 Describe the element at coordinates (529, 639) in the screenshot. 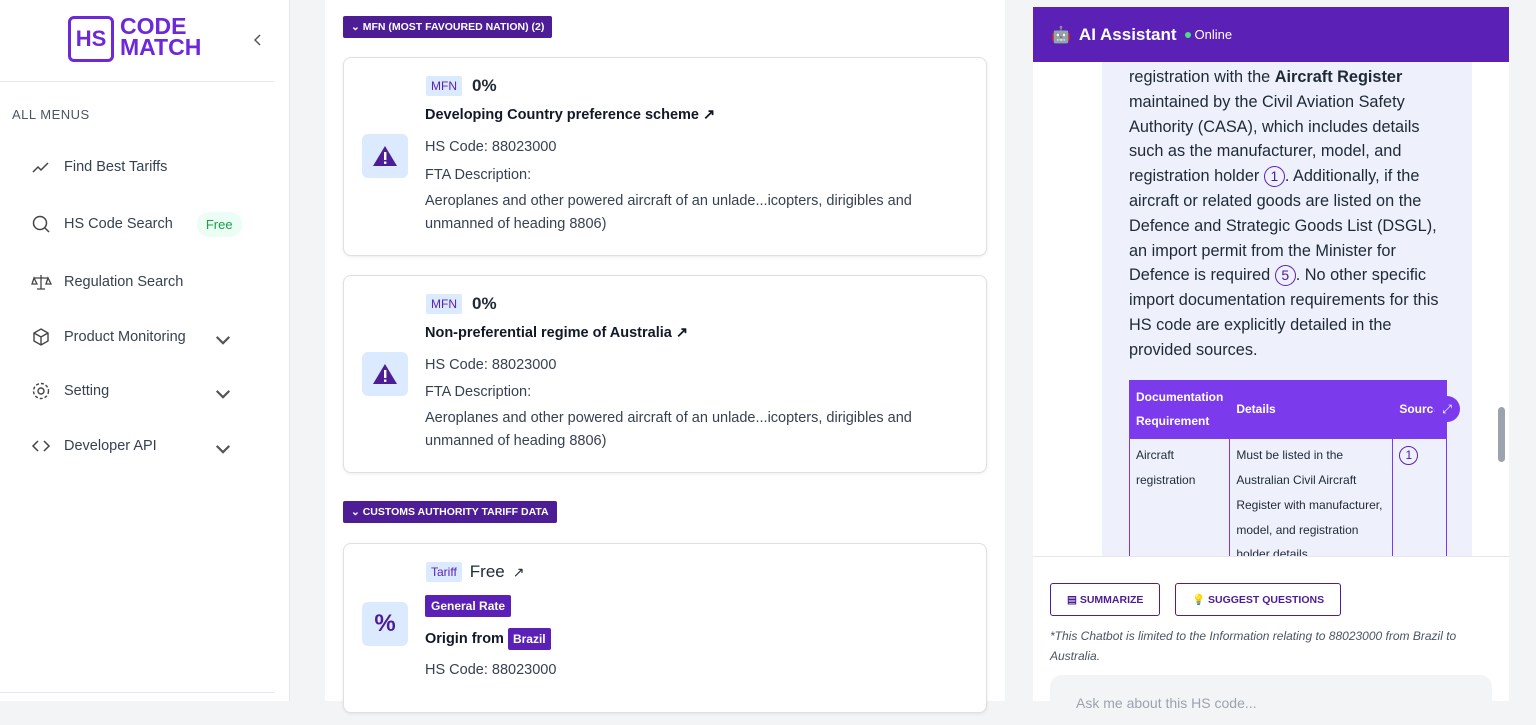

I see `origin-badge: Brazil` at that location.